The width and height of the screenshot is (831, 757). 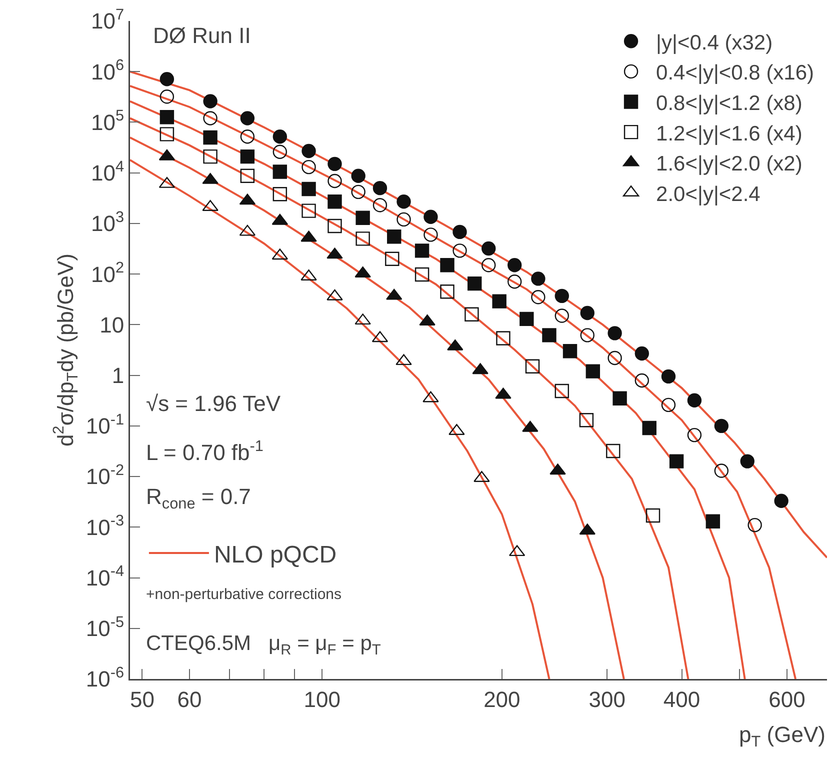 What do you see at coordinates (105, 476) in the screenshot?
I see `y-tick-label: 10$^{-2}$` at bounding box center [105, 476].